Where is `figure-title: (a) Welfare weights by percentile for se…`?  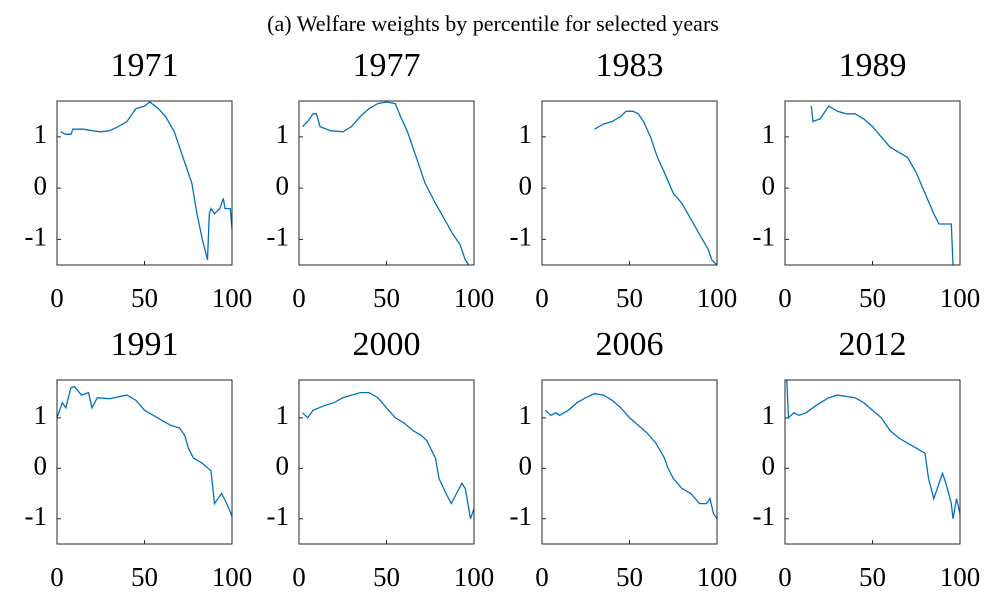
figure-title: (a) Welfare weights by percentile for se… is located at coordinates (493, 23).